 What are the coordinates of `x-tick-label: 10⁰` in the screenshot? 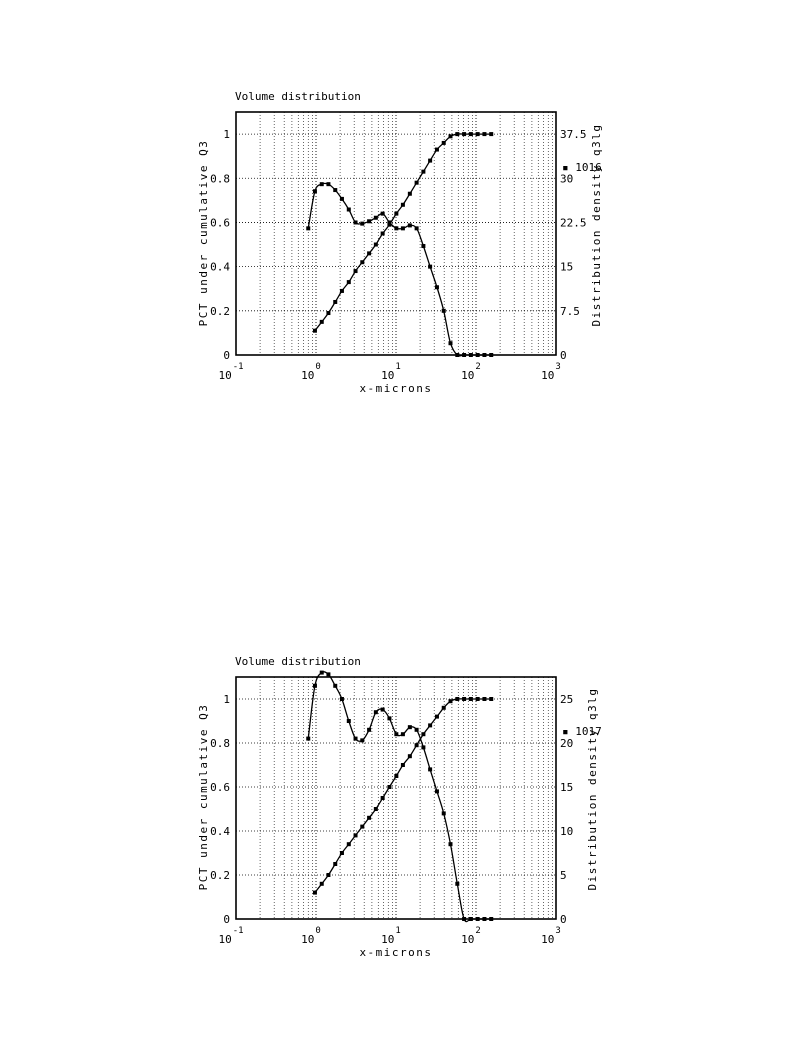 It's located at (311, 936).